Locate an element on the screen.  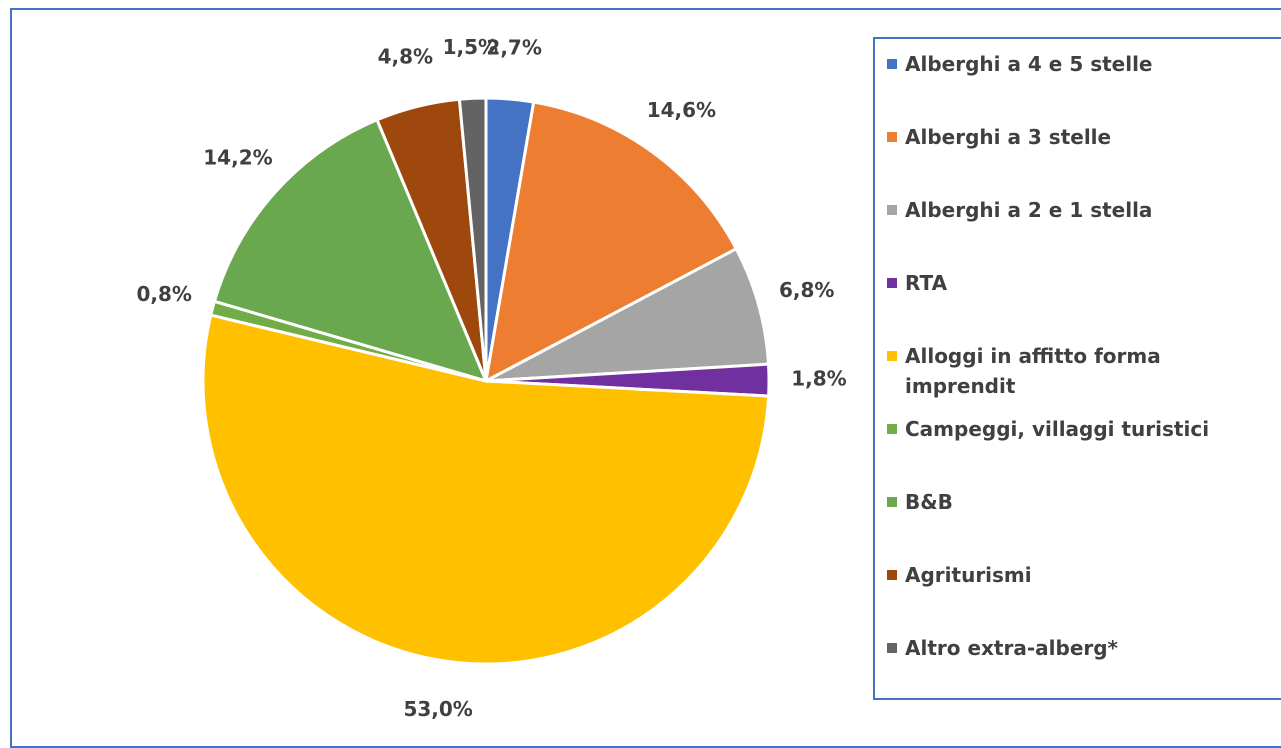
legend-item: B&B is located at coordinates (1067, 523).